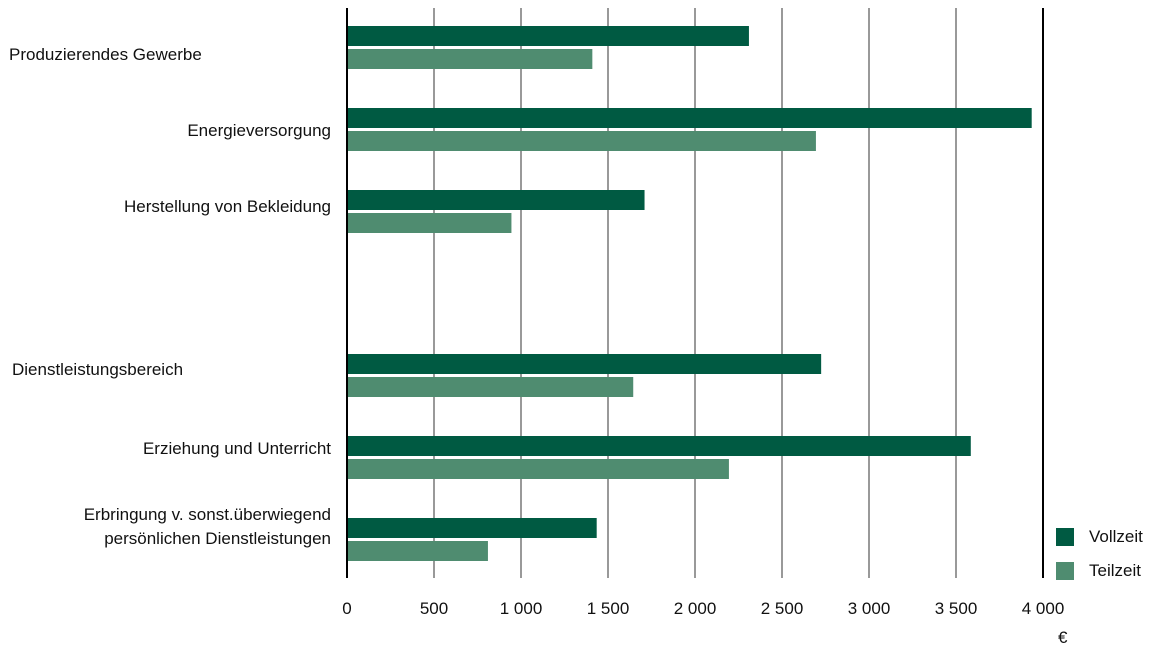 This screenshot has height=650, width=1164. Describe the element at coordinates (521, 608) in the screenshot. I see `x-tick-label: 1 000` at that location.